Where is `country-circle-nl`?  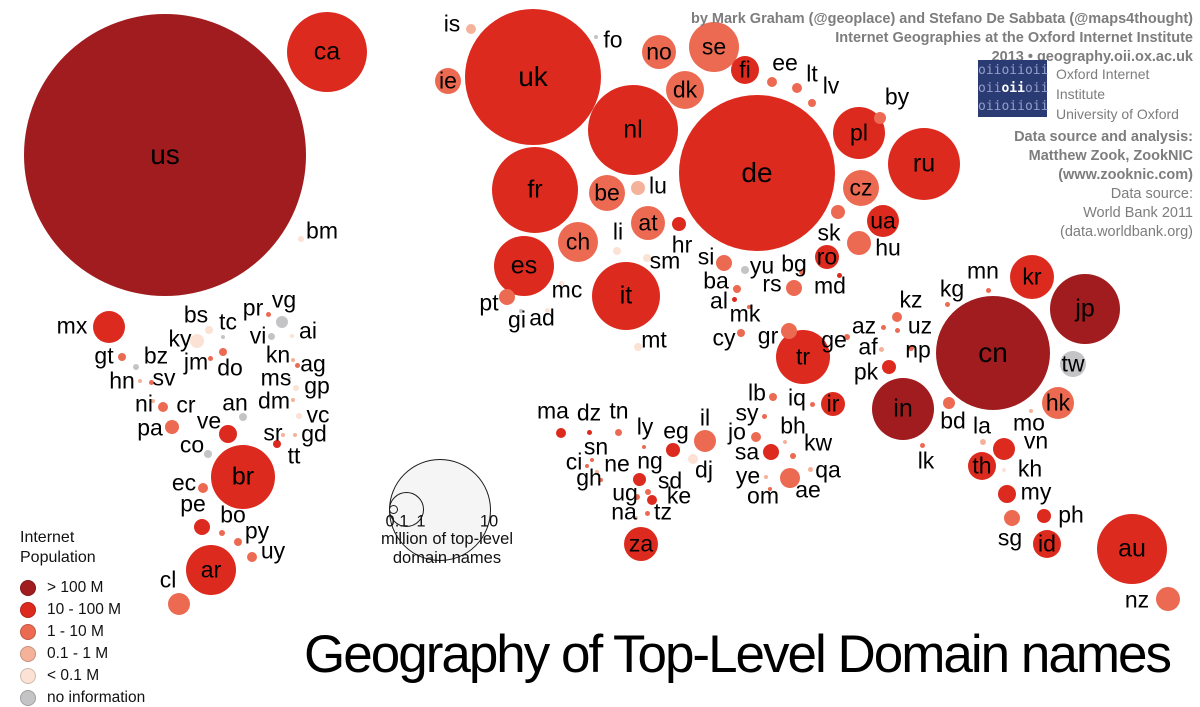 country-circle-nl is located at coordinates (633, 130).